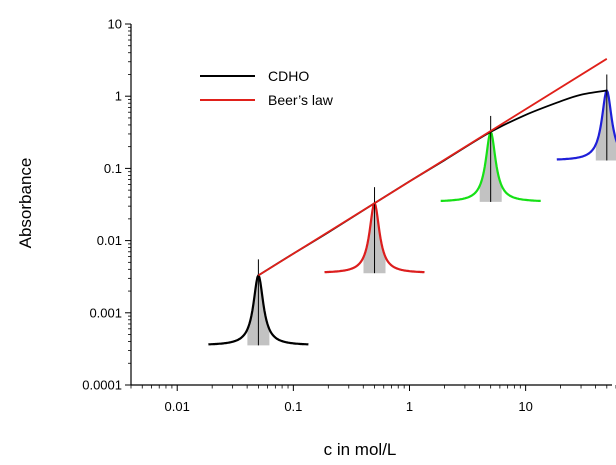 This screenshot has height=465, width=616. I want to click on legend: CDHO Beer’s law, so click(267, 88).